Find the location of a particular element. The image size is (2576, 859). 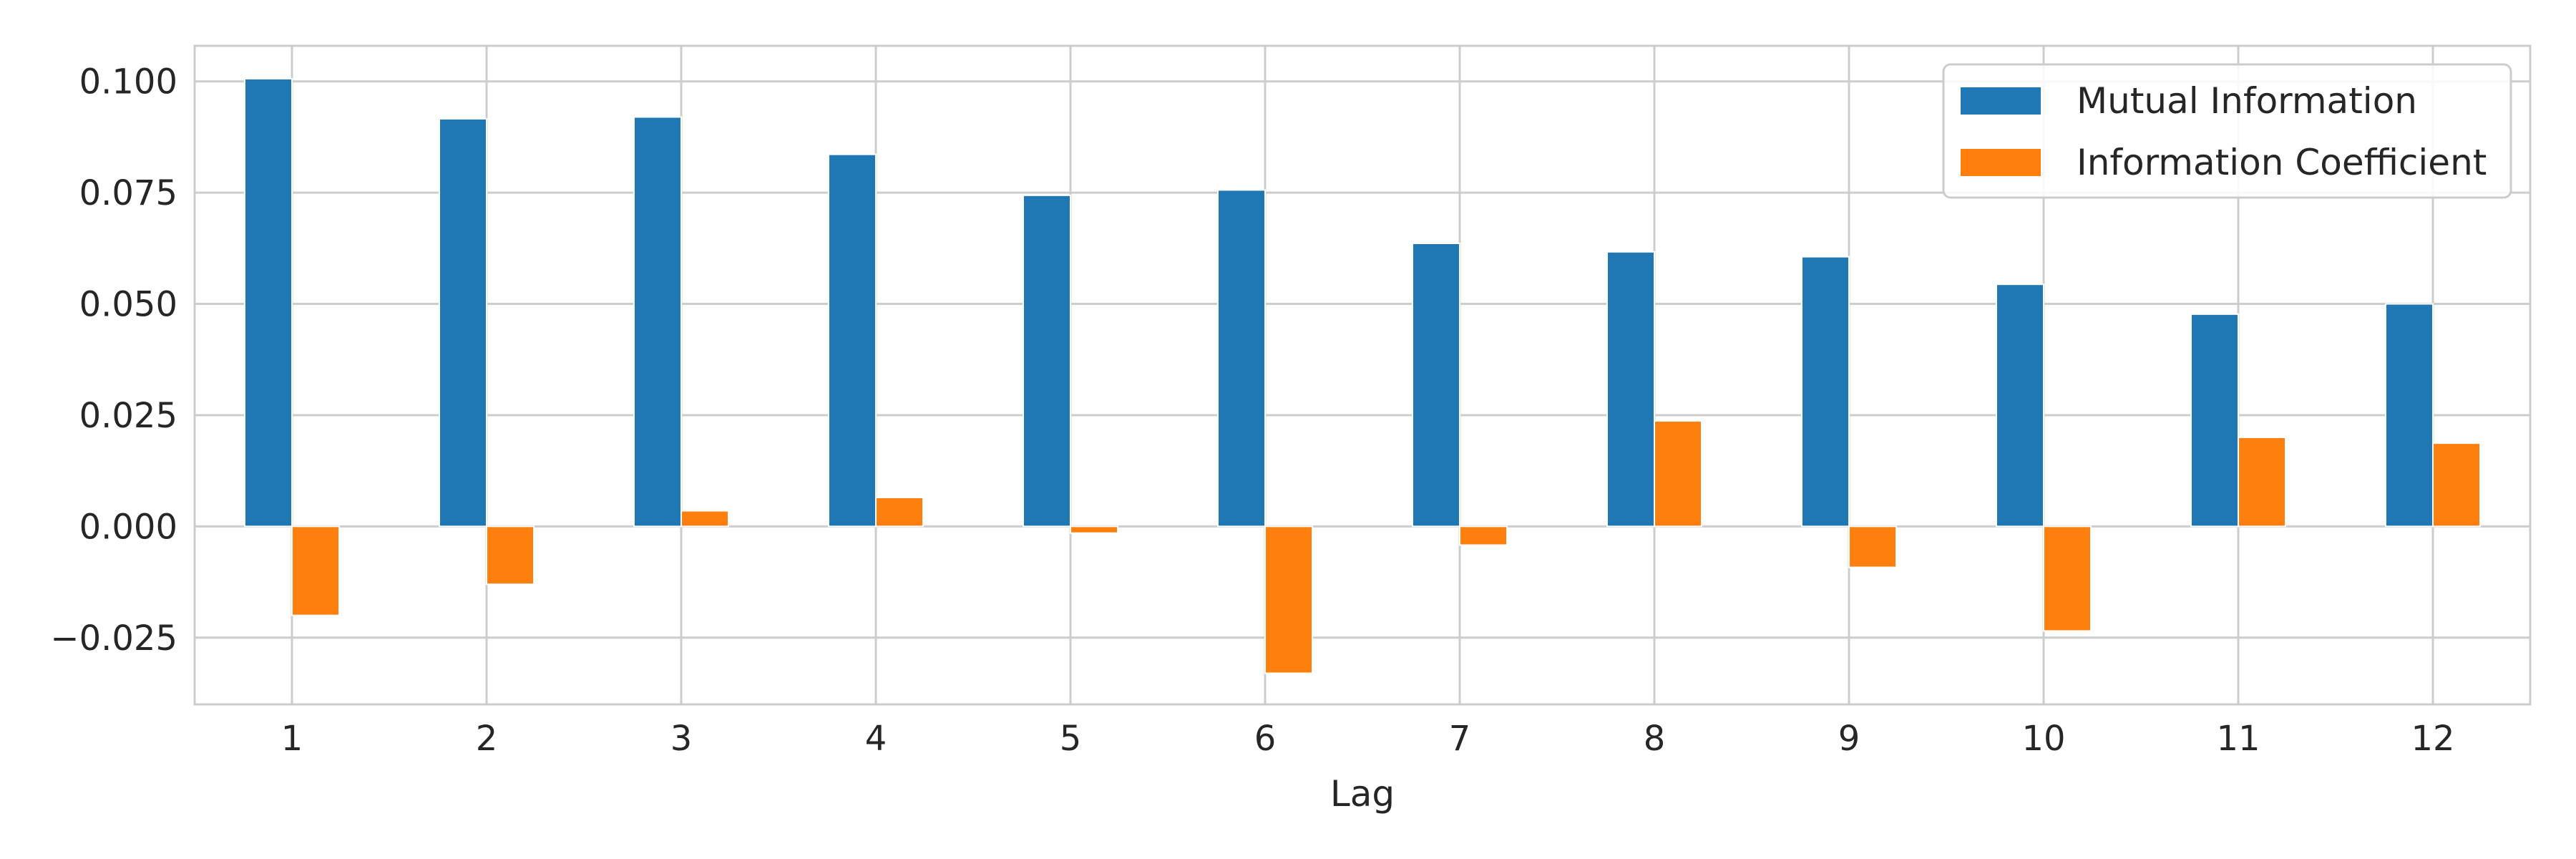

legend-swatch-mutual-information is located at coordinates (2001, 101).